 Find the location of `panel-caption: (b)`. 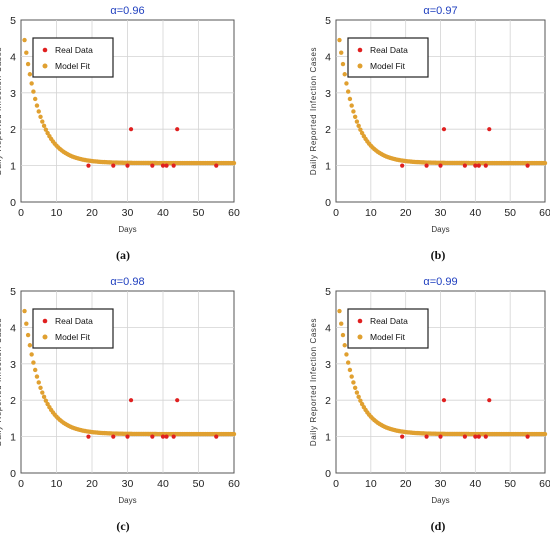

panel-caption: (b) is located at coordinates (438, 255).